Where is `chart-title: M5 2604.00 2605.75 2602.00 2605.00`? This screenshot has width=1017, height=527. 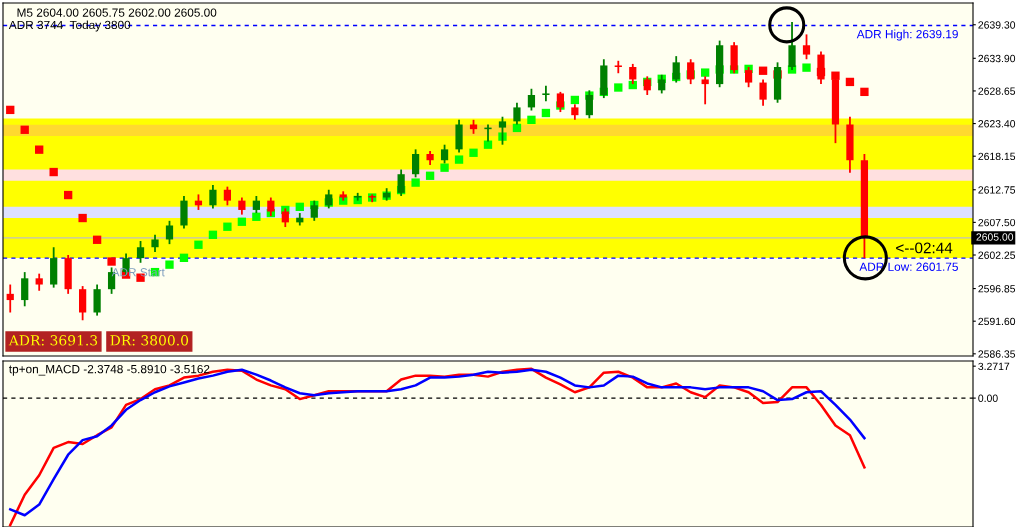 chart-title: M5 2604.00 2605.75 2602.00 2605.00 is located at coordinates (117, 12).